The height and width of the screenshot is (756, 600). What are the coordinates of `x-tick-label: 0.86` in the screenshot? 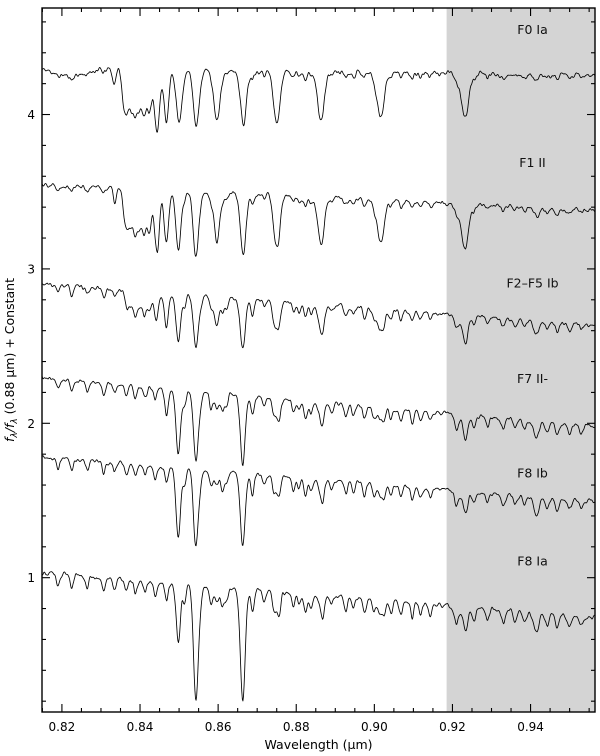 It's located at (218, 727).